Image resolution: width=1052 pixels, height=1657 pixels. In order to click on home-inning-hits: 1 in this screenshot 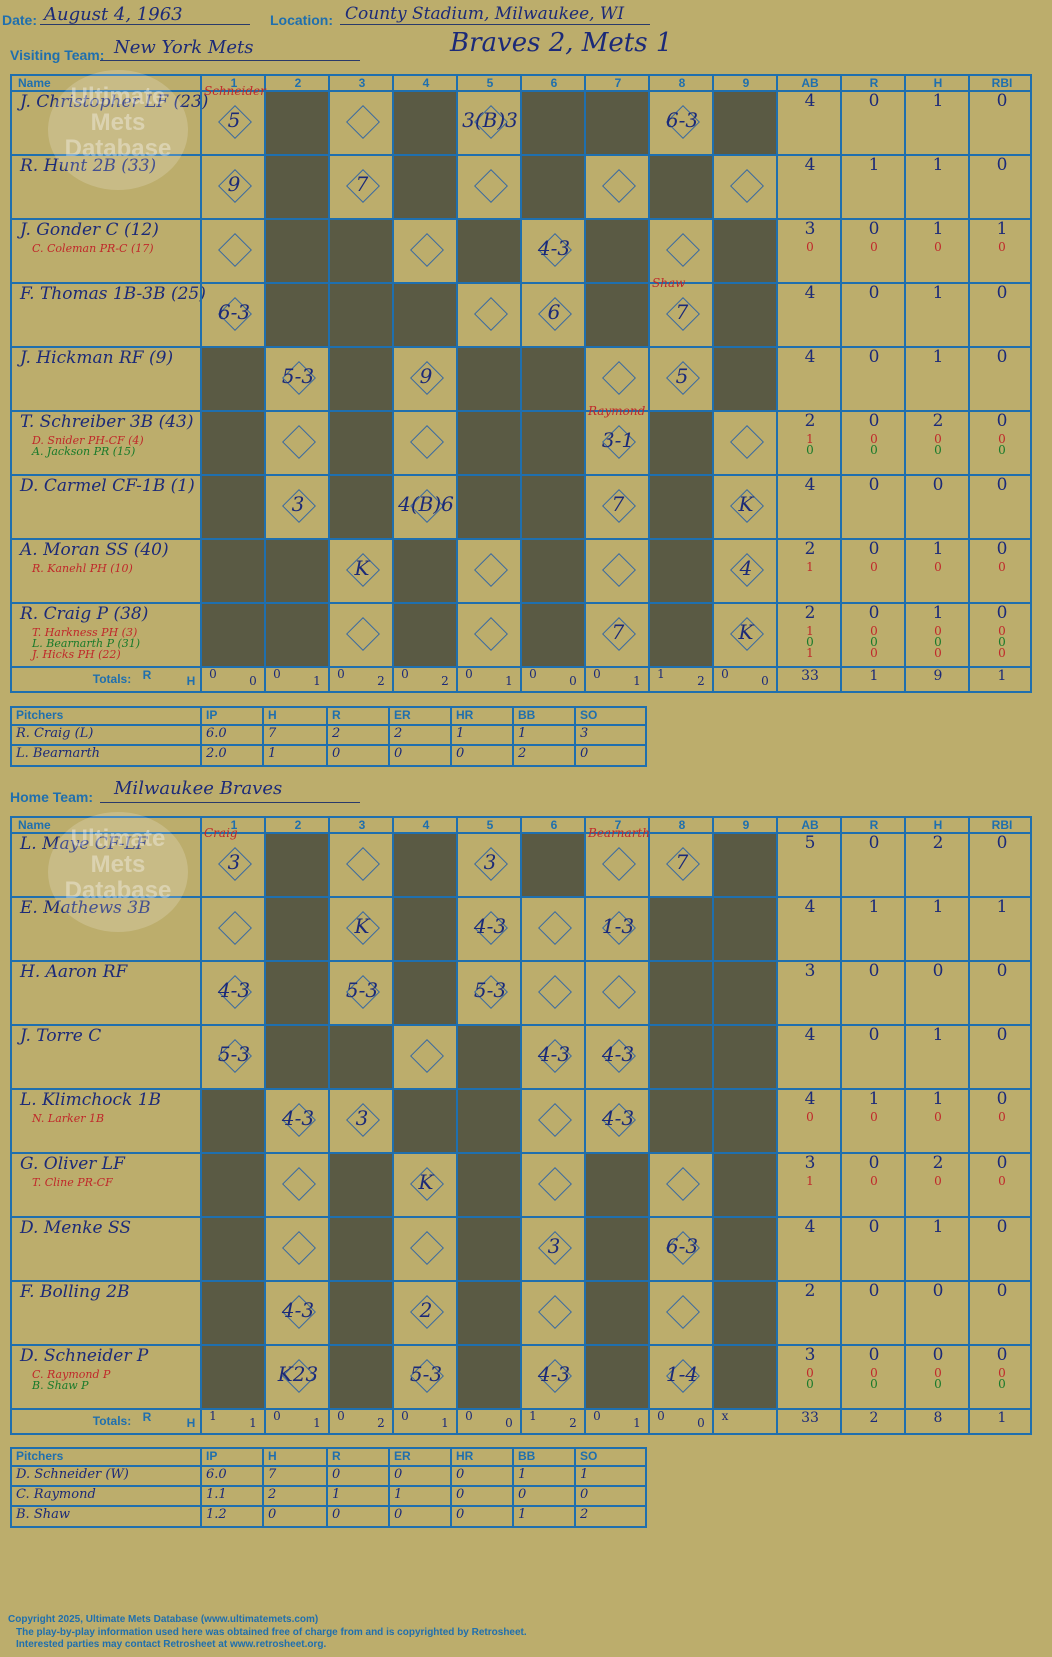, I will do `click(317, 1423)`.